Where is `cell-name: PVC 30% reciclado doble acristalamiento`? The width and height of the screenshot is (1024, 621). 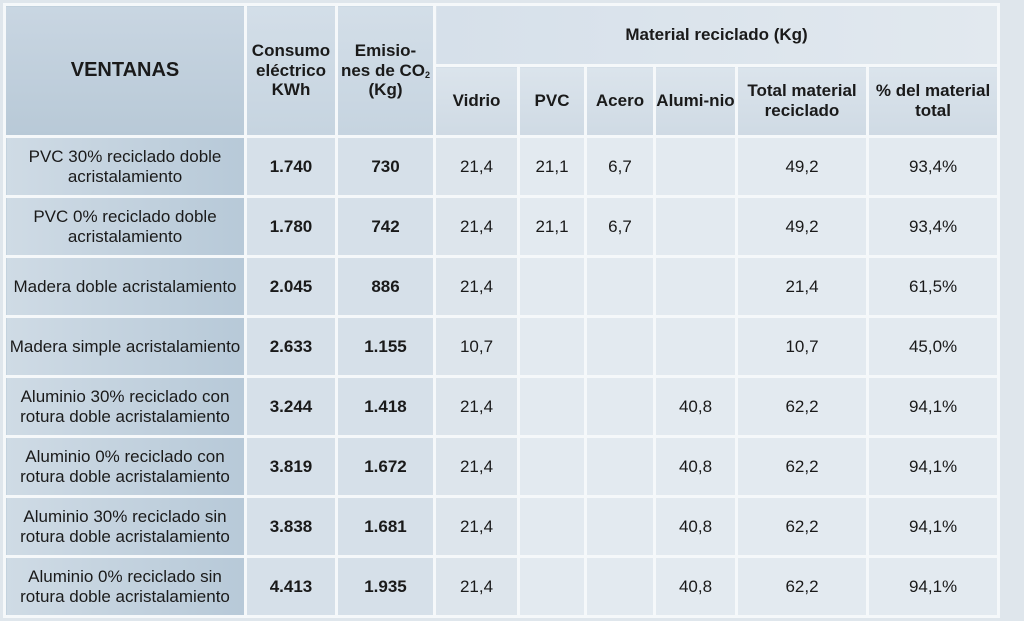 cell-name: PVC 30% reciclado doble acristalamiento is located at coordinates (125, 166).